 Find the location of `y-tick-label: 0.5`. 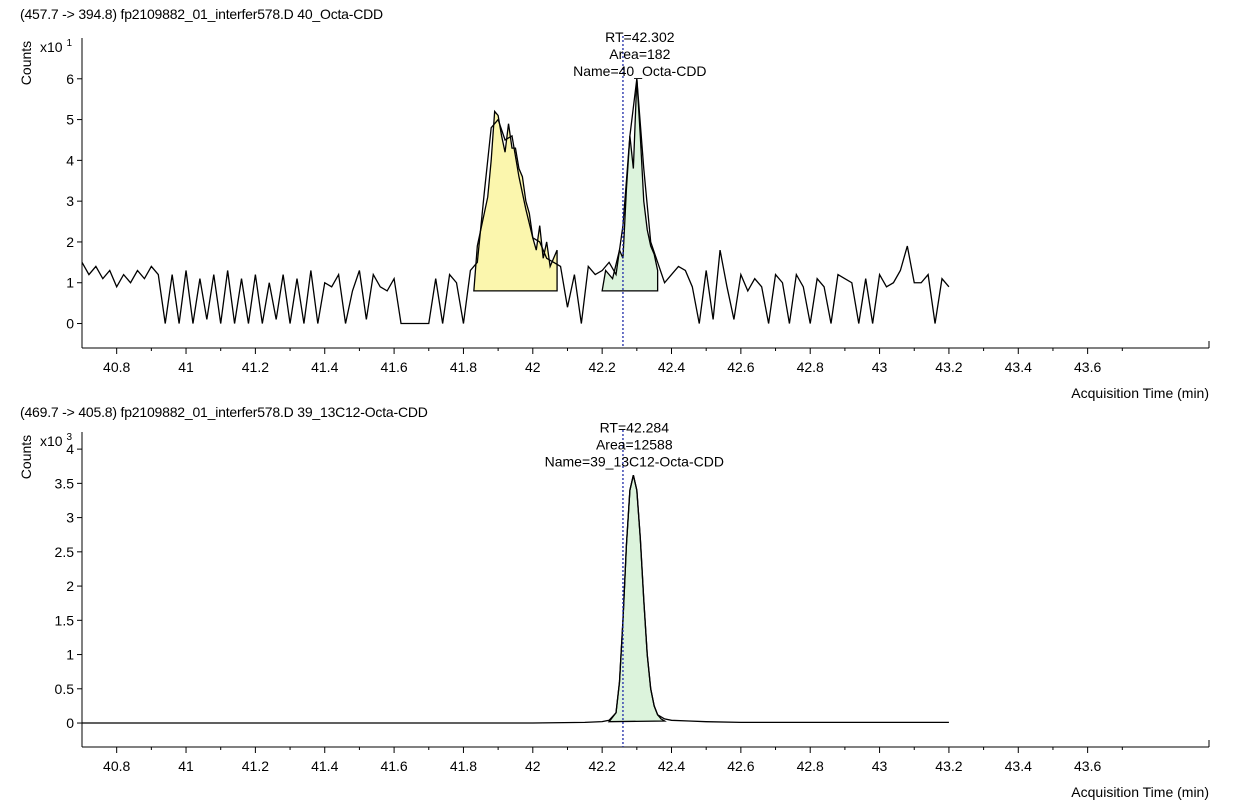

y-tick-label: 0.5 is located at coordinates (65, 689).